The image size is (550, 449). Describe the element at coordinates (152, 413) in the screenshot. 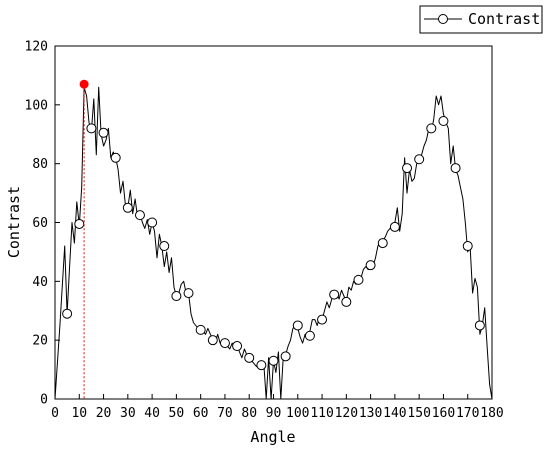

I see `x-tick-label: 40` at that location.